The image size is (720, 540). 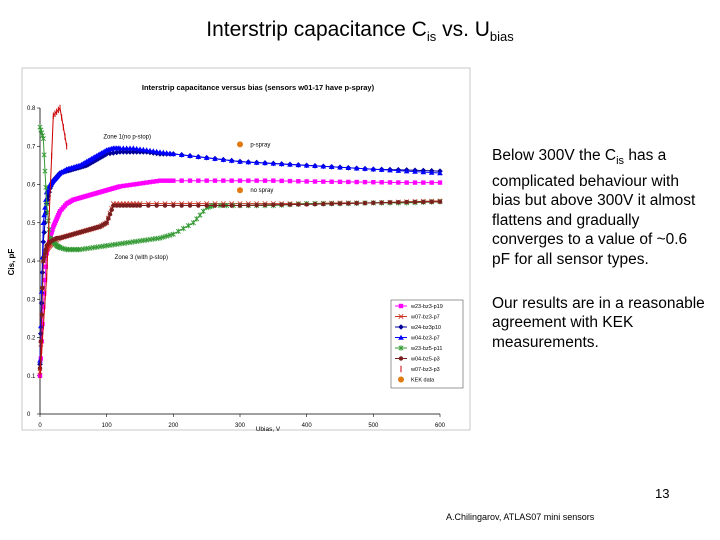 I want to click on legend-label: w23-bz3-p19, so click(x=426, y=307).